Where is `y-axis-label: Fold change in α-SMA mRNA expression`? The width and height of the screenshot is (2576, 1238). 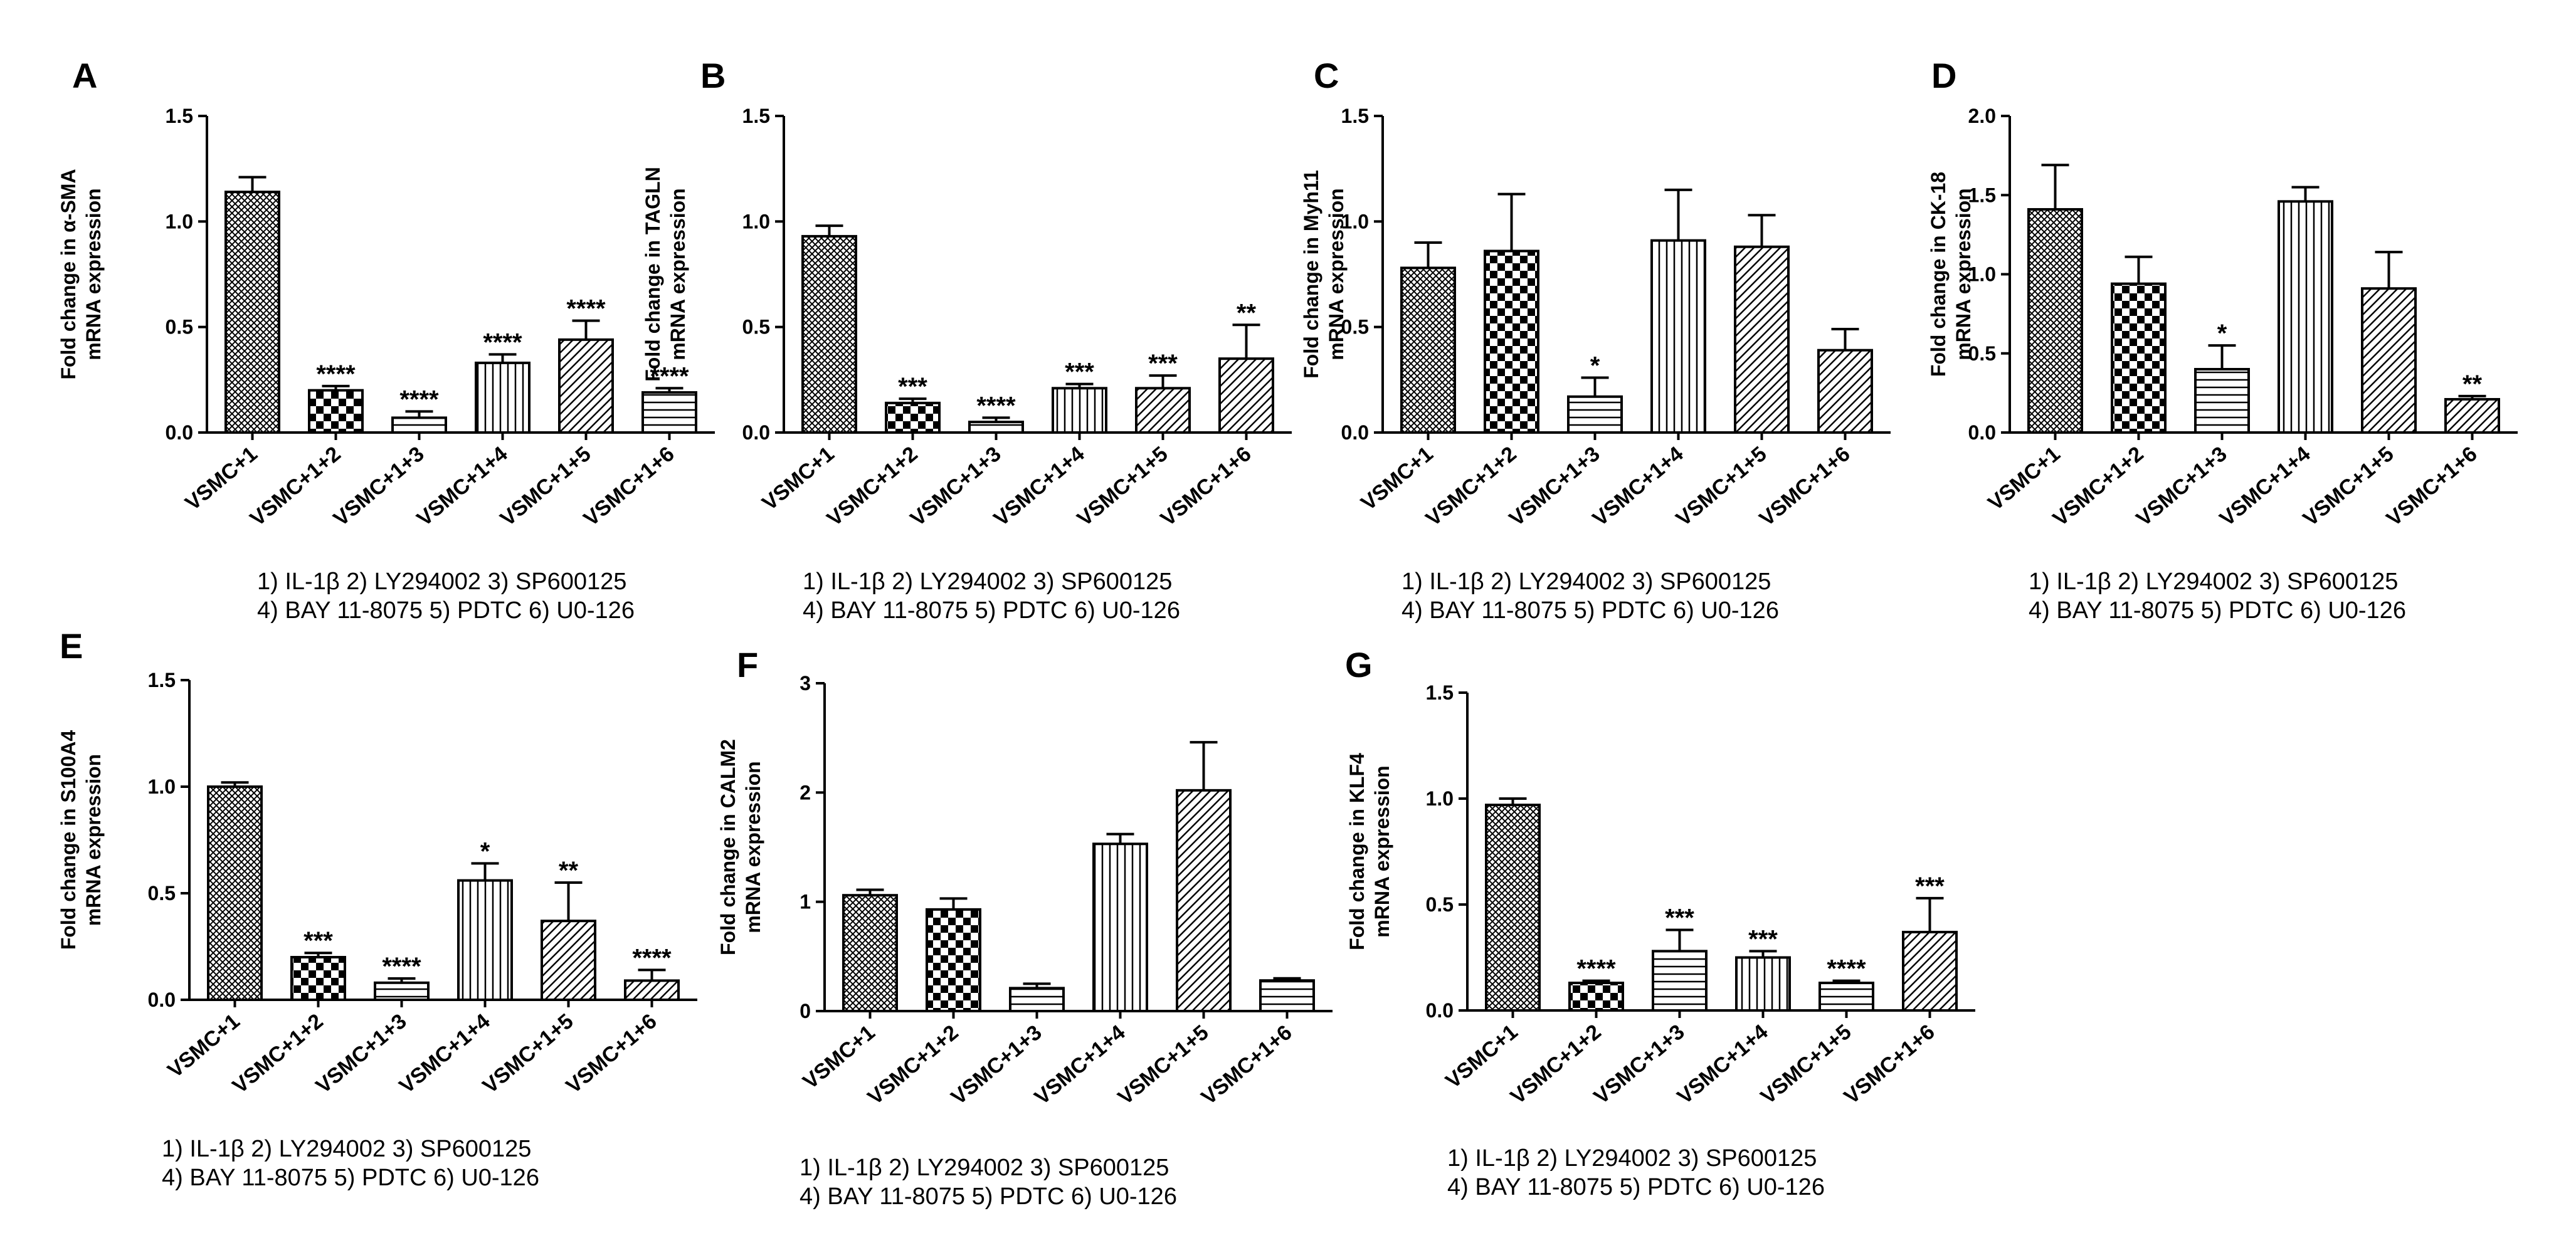 y-axis-label: Fold change in α-SMA mRNA expression is located at coordinates (81, 274).